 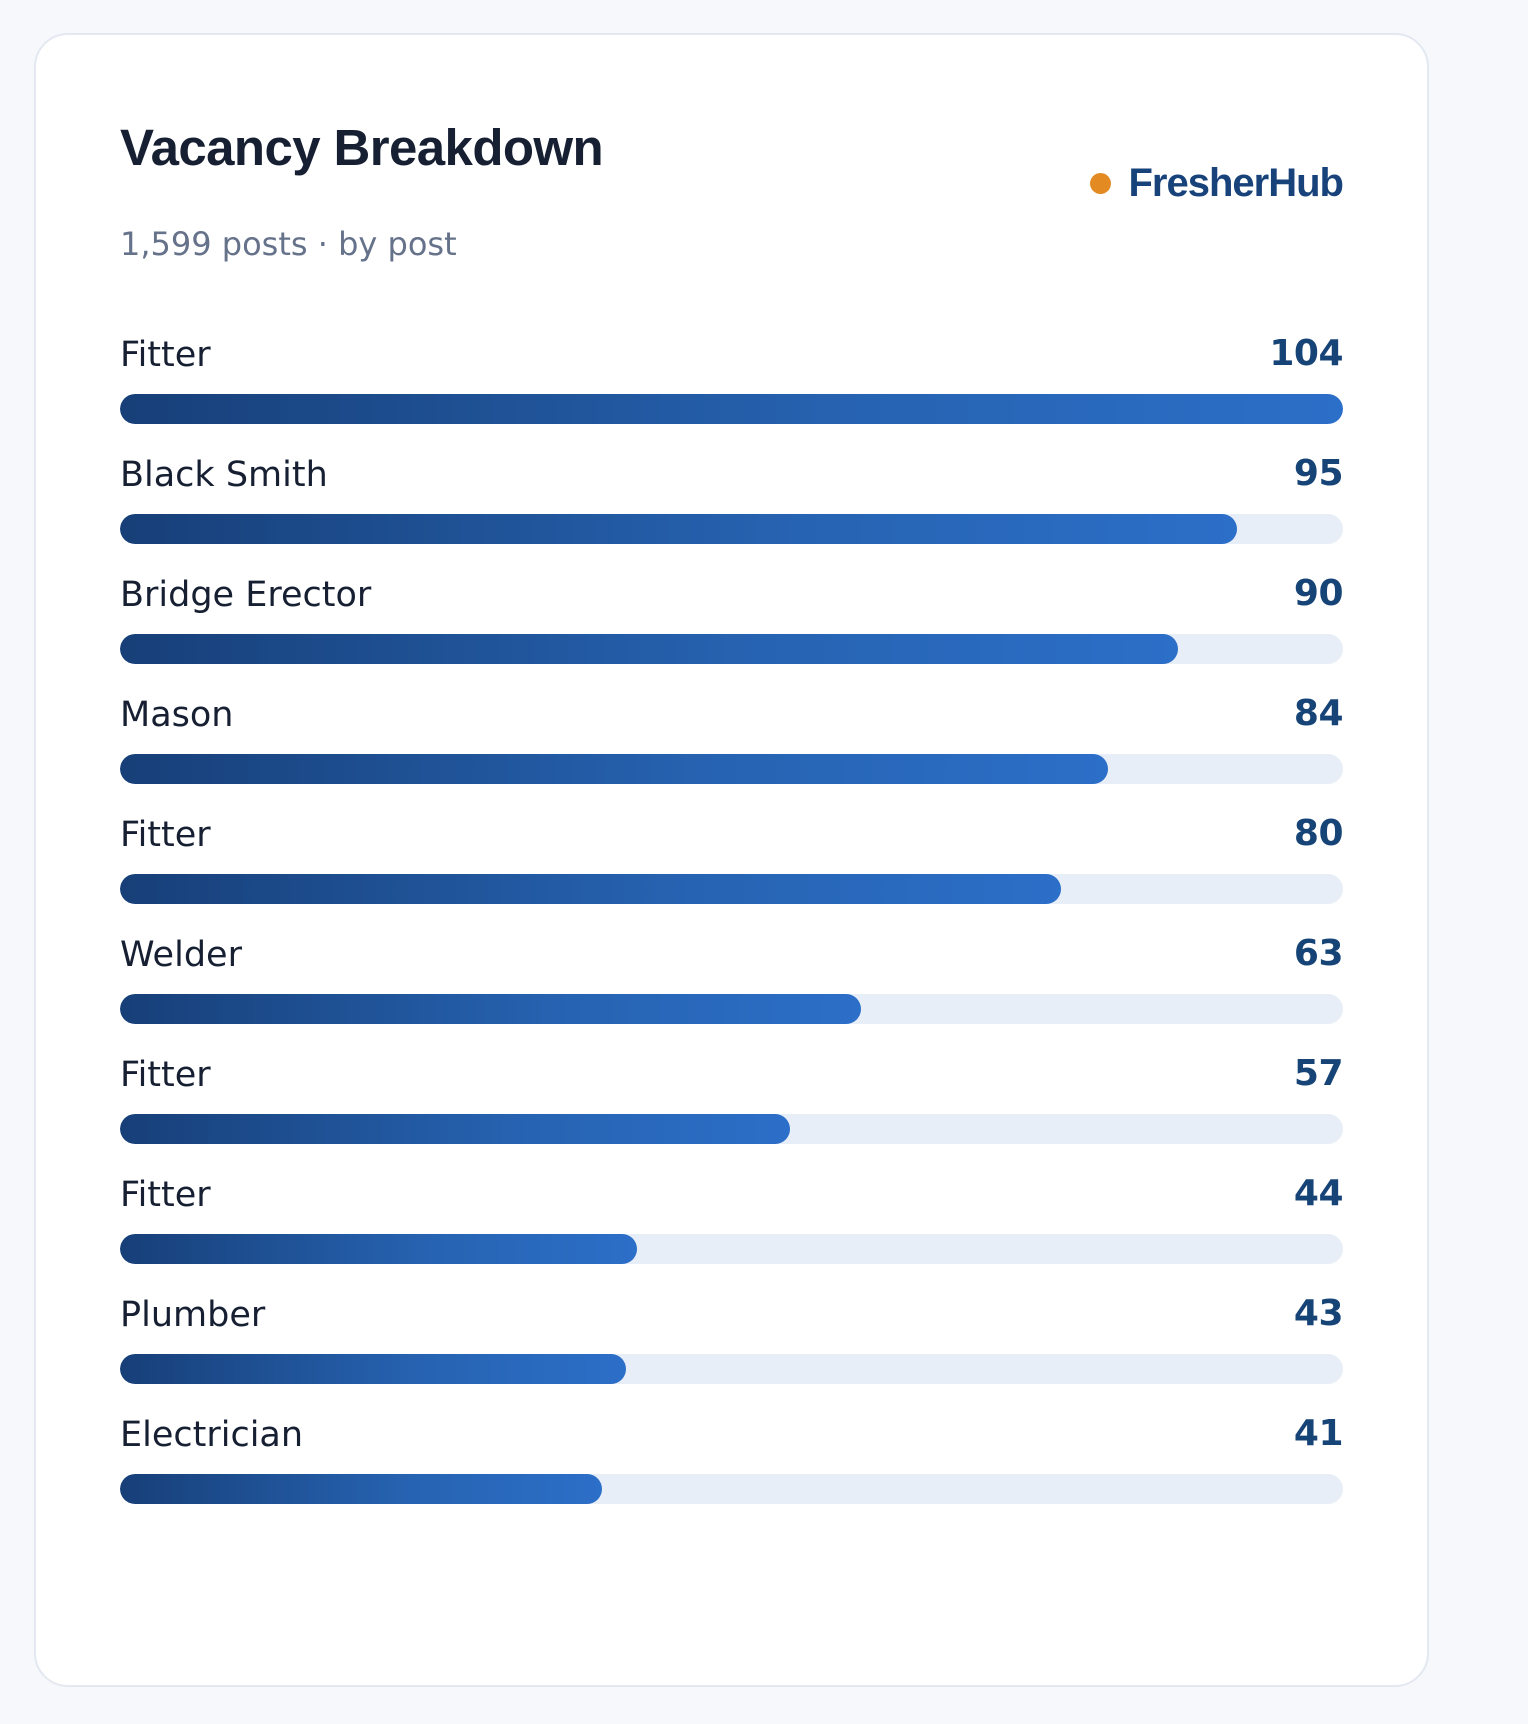 What do you see at coordinates (1318, 953) in the screenshot?
I see `bar-value-label: 63` at bounding box center [1318, 953].